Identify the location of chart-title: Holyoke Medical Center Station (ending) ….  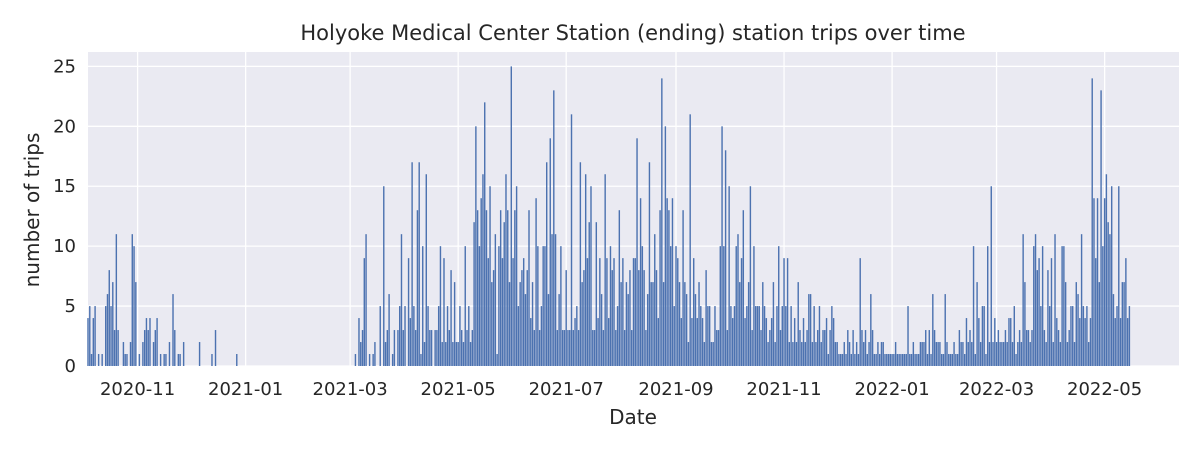
(632, 33).